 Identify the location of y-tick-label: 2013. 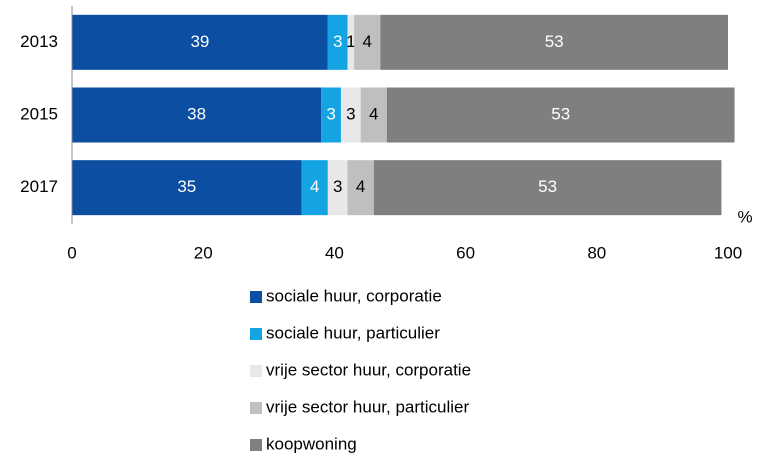
(39, 41).